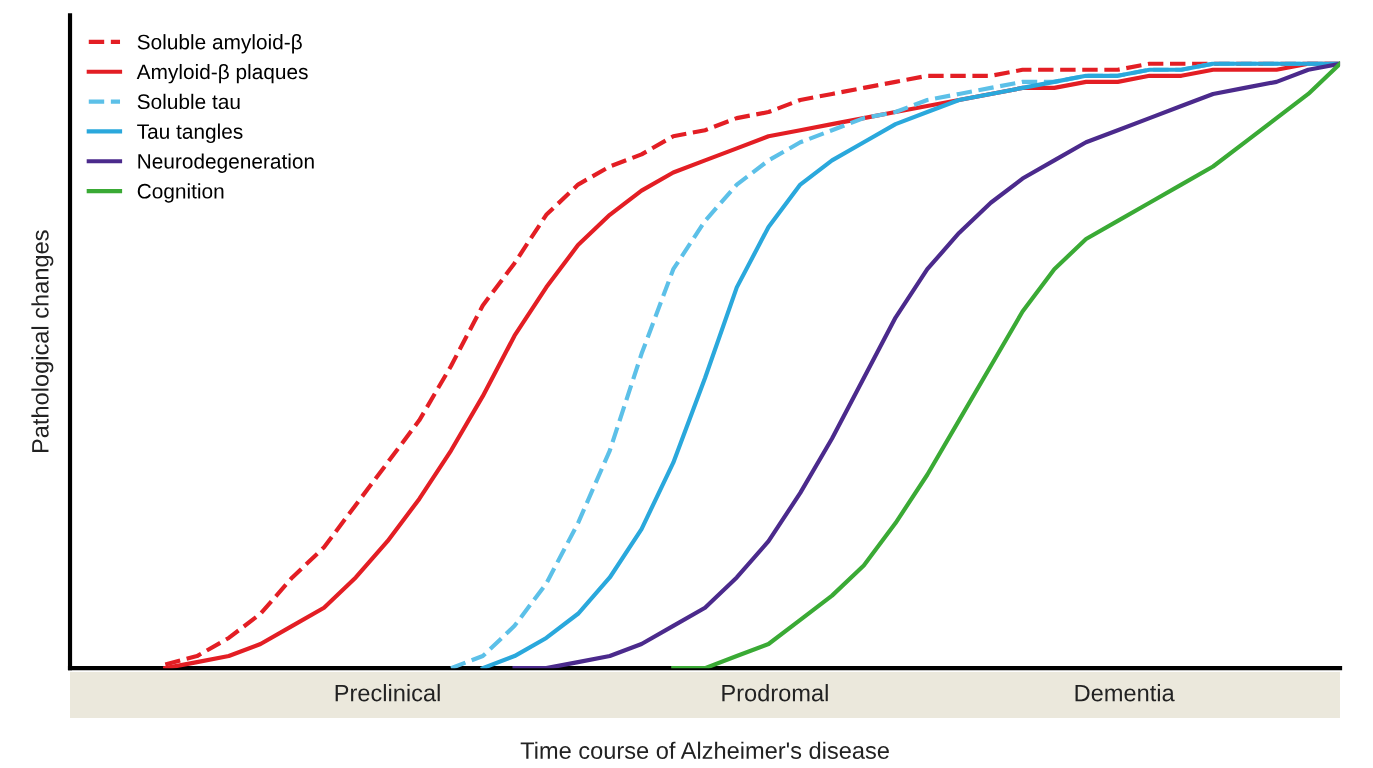 The image size is (1373, 768). Describe the element at coordinates (190, 133) in the screenshot. I see `legend-label: Tau tangles` at that location.